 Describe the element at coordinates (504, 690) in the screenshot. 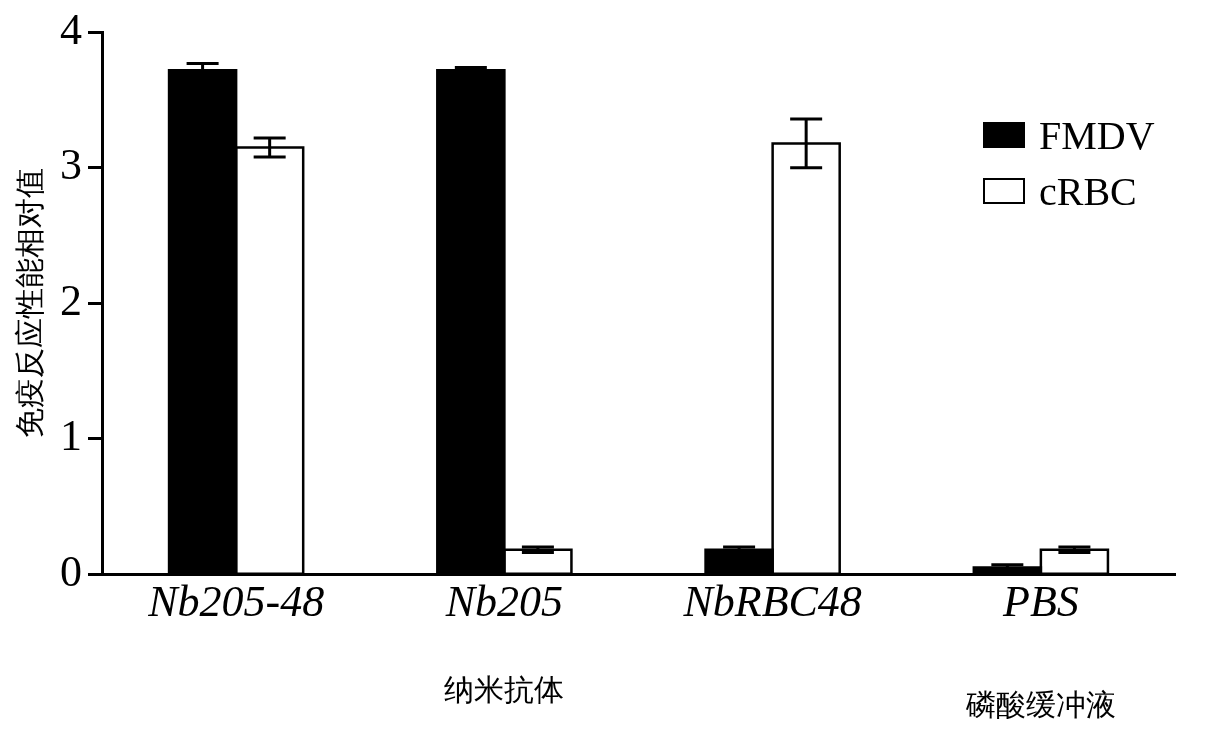

I see `text: 纳米抗体` at that location.